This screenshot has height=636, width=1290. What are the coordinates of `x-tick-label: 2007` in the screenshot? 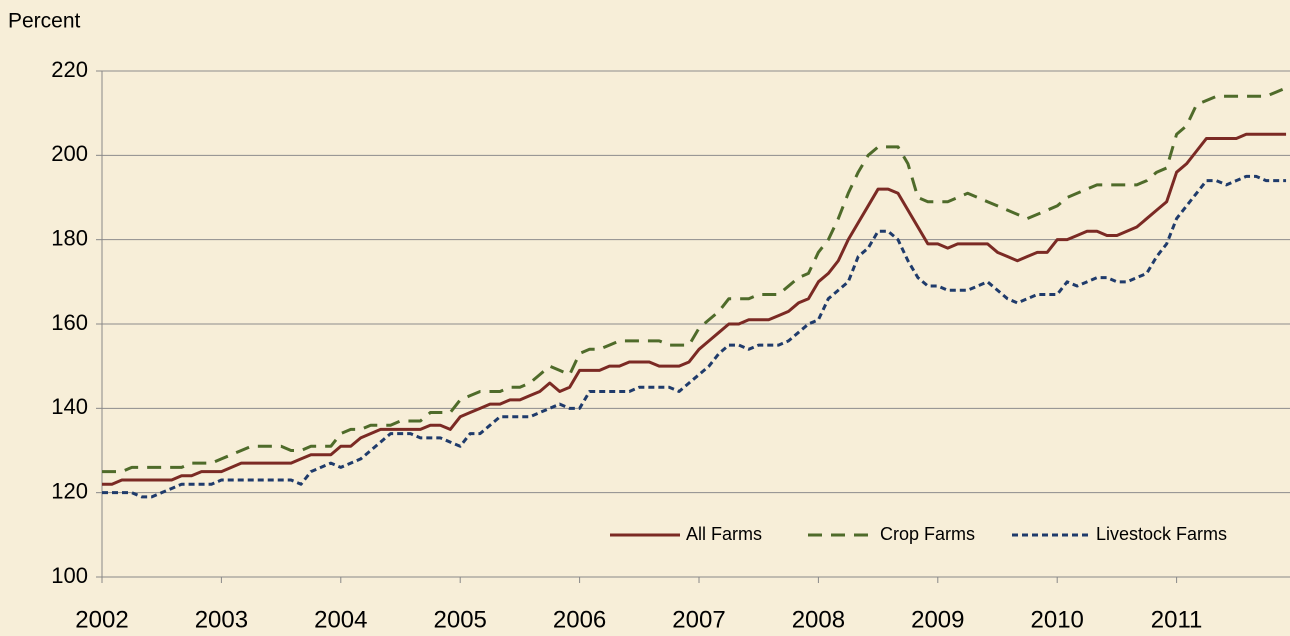 It's located at (698, 619).